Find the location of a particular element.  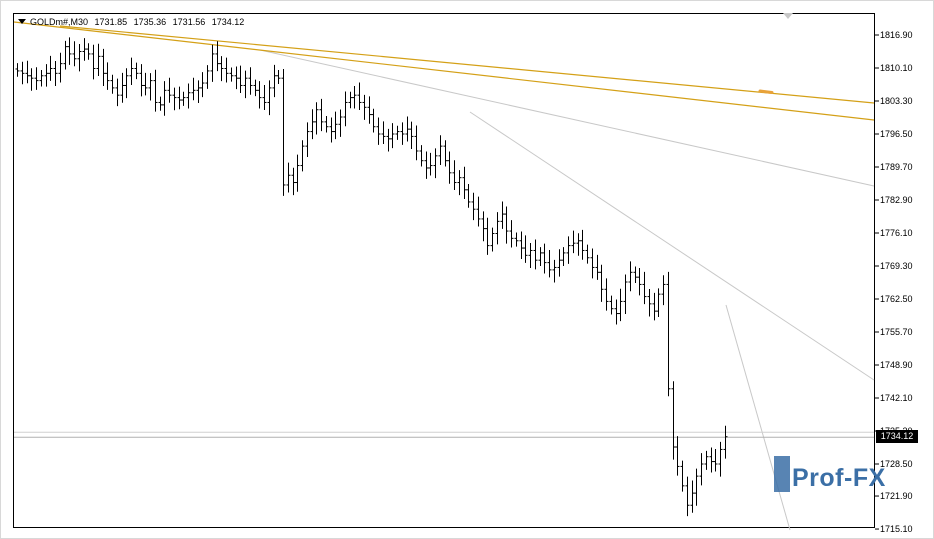

current-price-tag: 1734.12 is located at coordinates (897, 436).